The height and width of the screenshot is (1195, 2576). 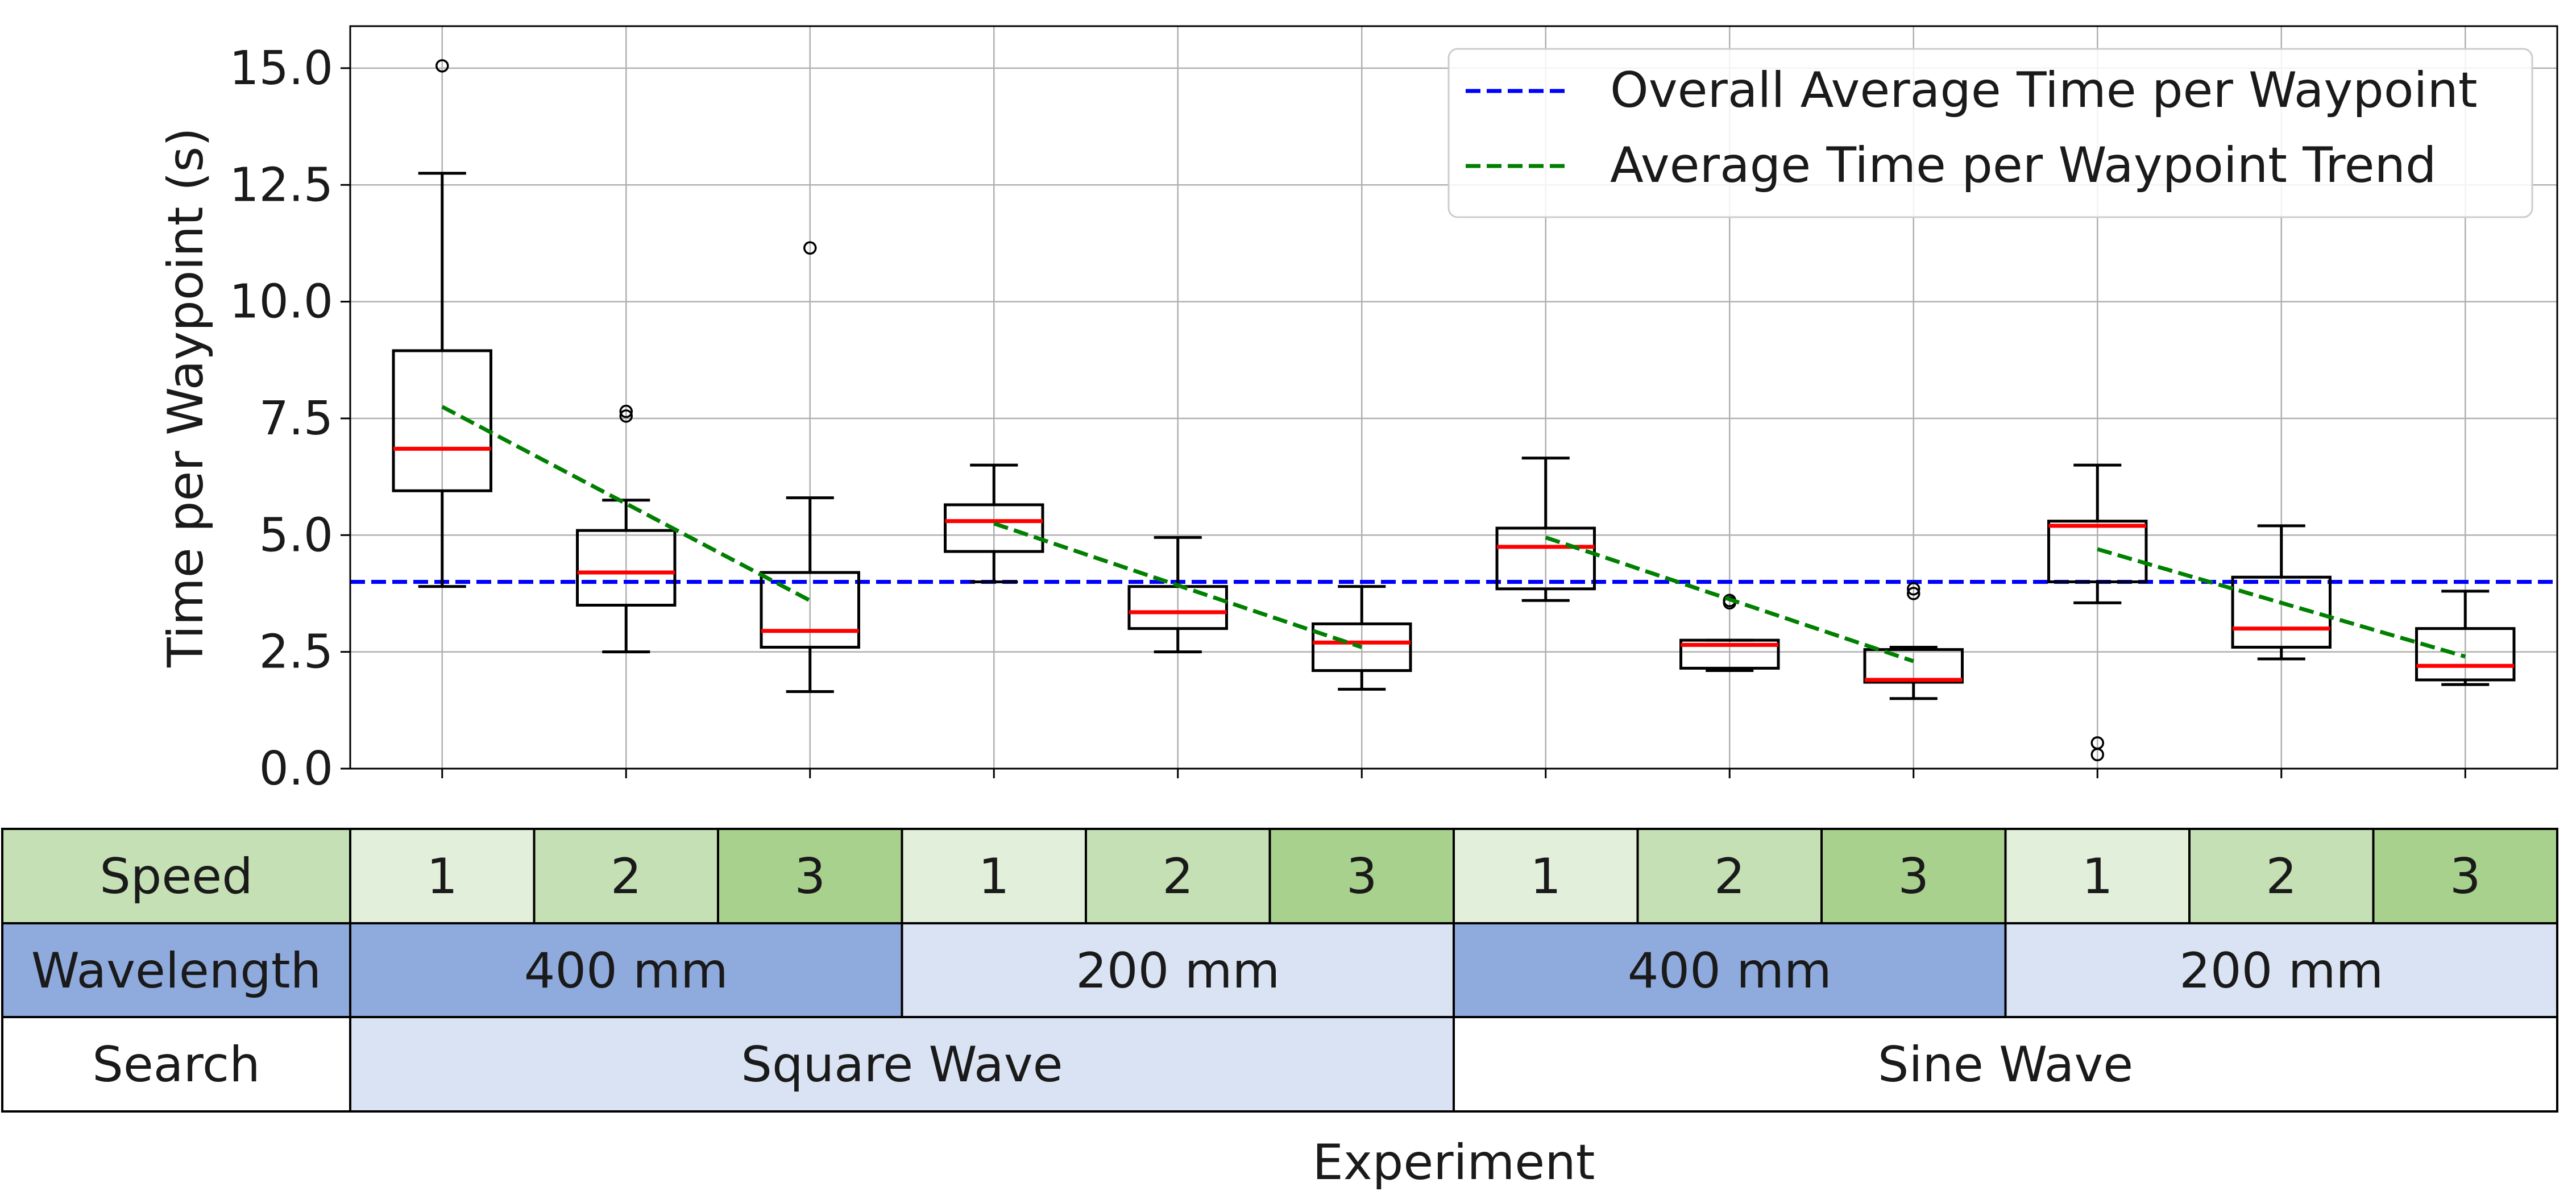 I want to click on table-row-header-label: Wavelength, so click(x=176, y=971).